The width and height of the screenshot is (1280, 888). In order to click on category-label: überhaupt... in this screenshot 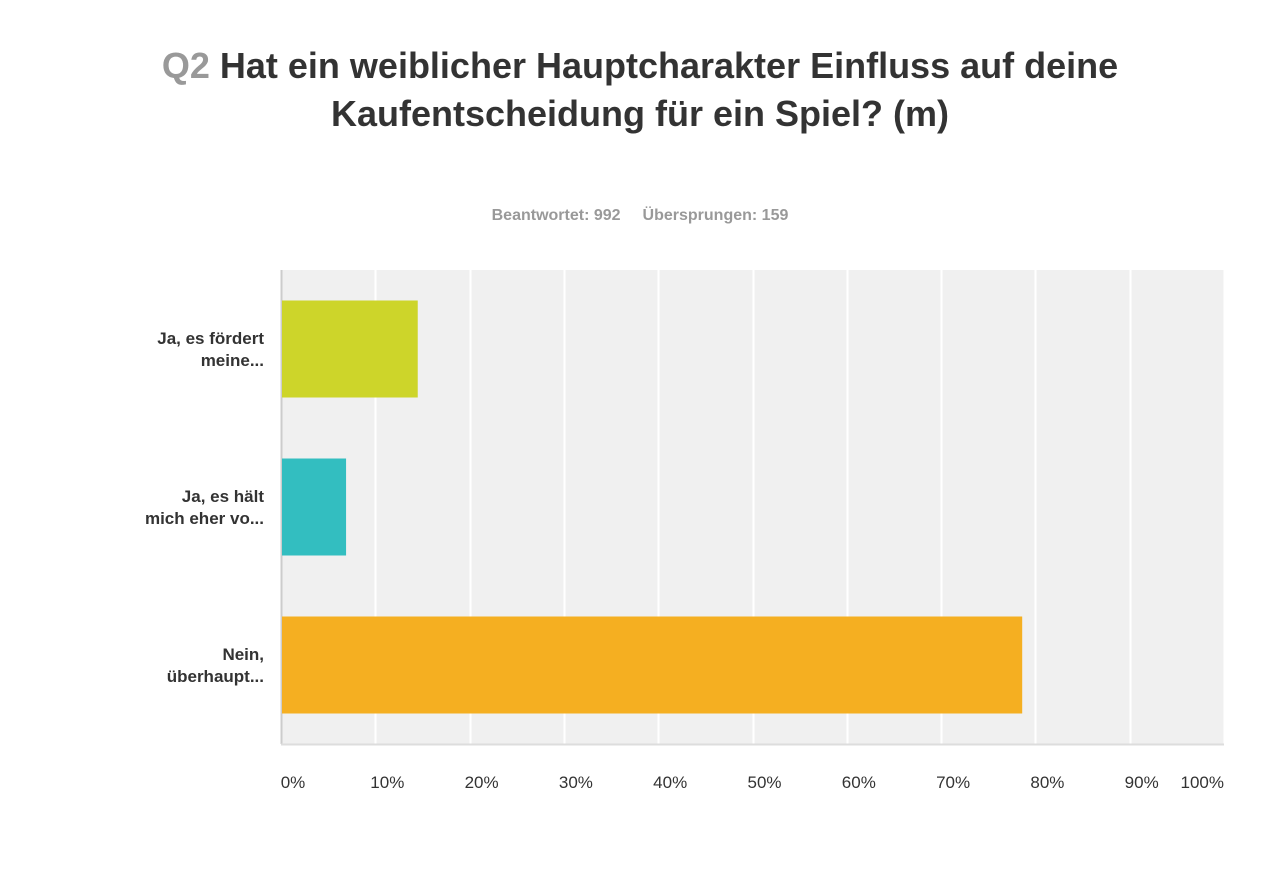, I will do `click(215, 676)`.